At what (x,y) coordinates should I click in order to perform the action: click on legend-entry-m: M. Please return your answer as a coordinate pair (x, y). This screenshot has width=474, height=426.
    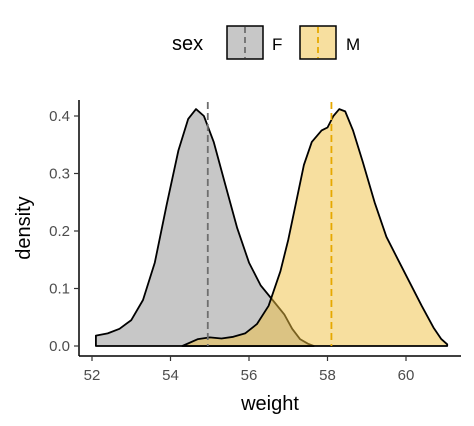
    Looking at the image, I should click on (329, 42).